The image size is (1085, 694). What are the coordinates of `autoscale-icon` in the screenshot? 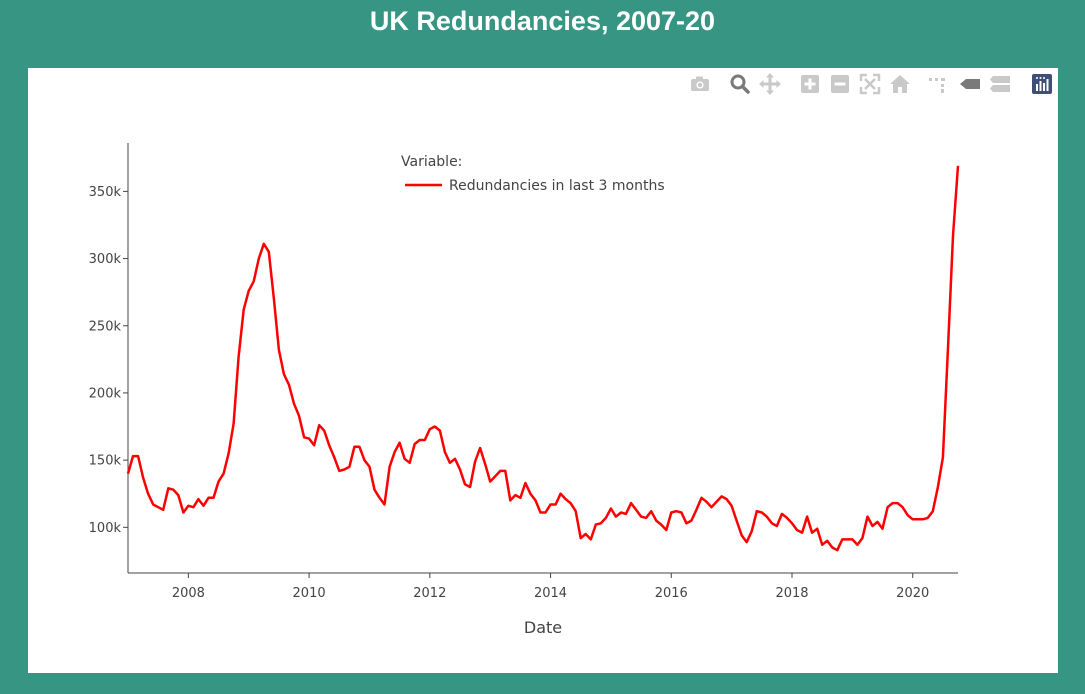 It's located at (870, 84).